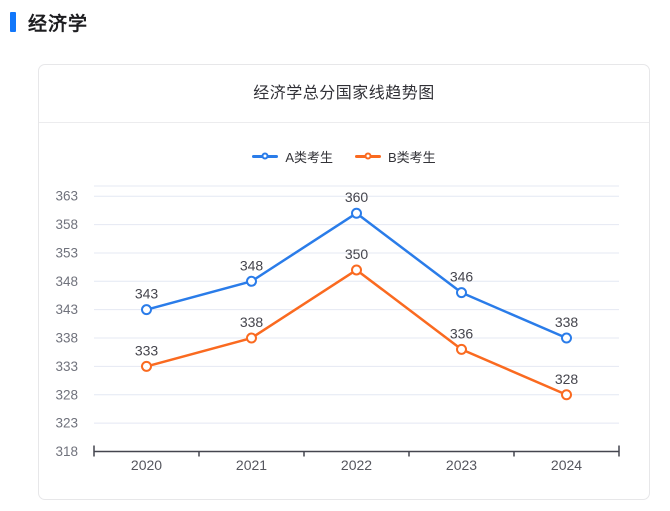 The image size is (670, 511). Describe the element at coordinates (462, 333) in the screenshot. I see `data-label: 336` at that location.